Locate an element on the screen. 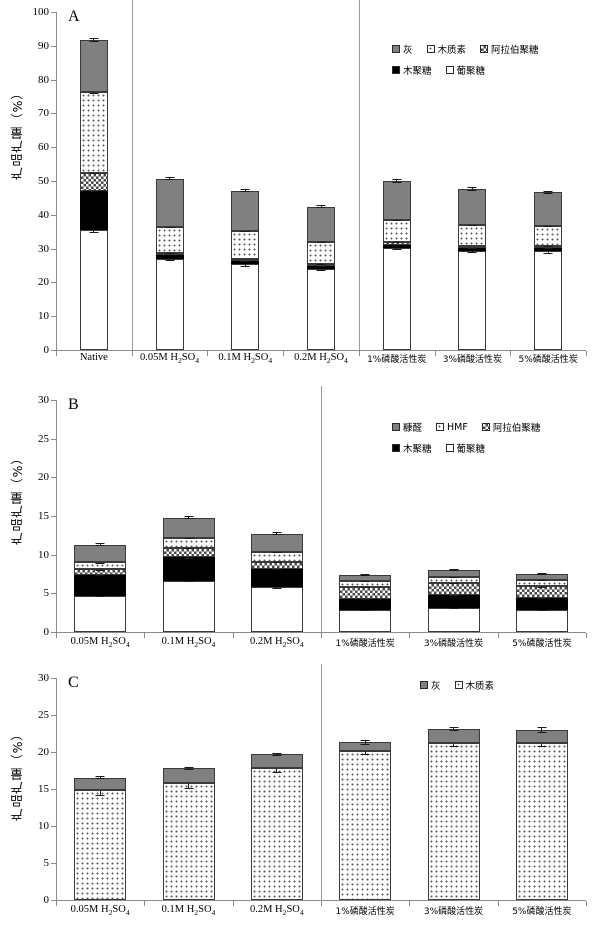 This screenshot has height=944, width=600. legend-b: 糠醛 HMF 阿拉伯聚糖木聚糖 葡聚糖 is located at coordinates (473, 441).